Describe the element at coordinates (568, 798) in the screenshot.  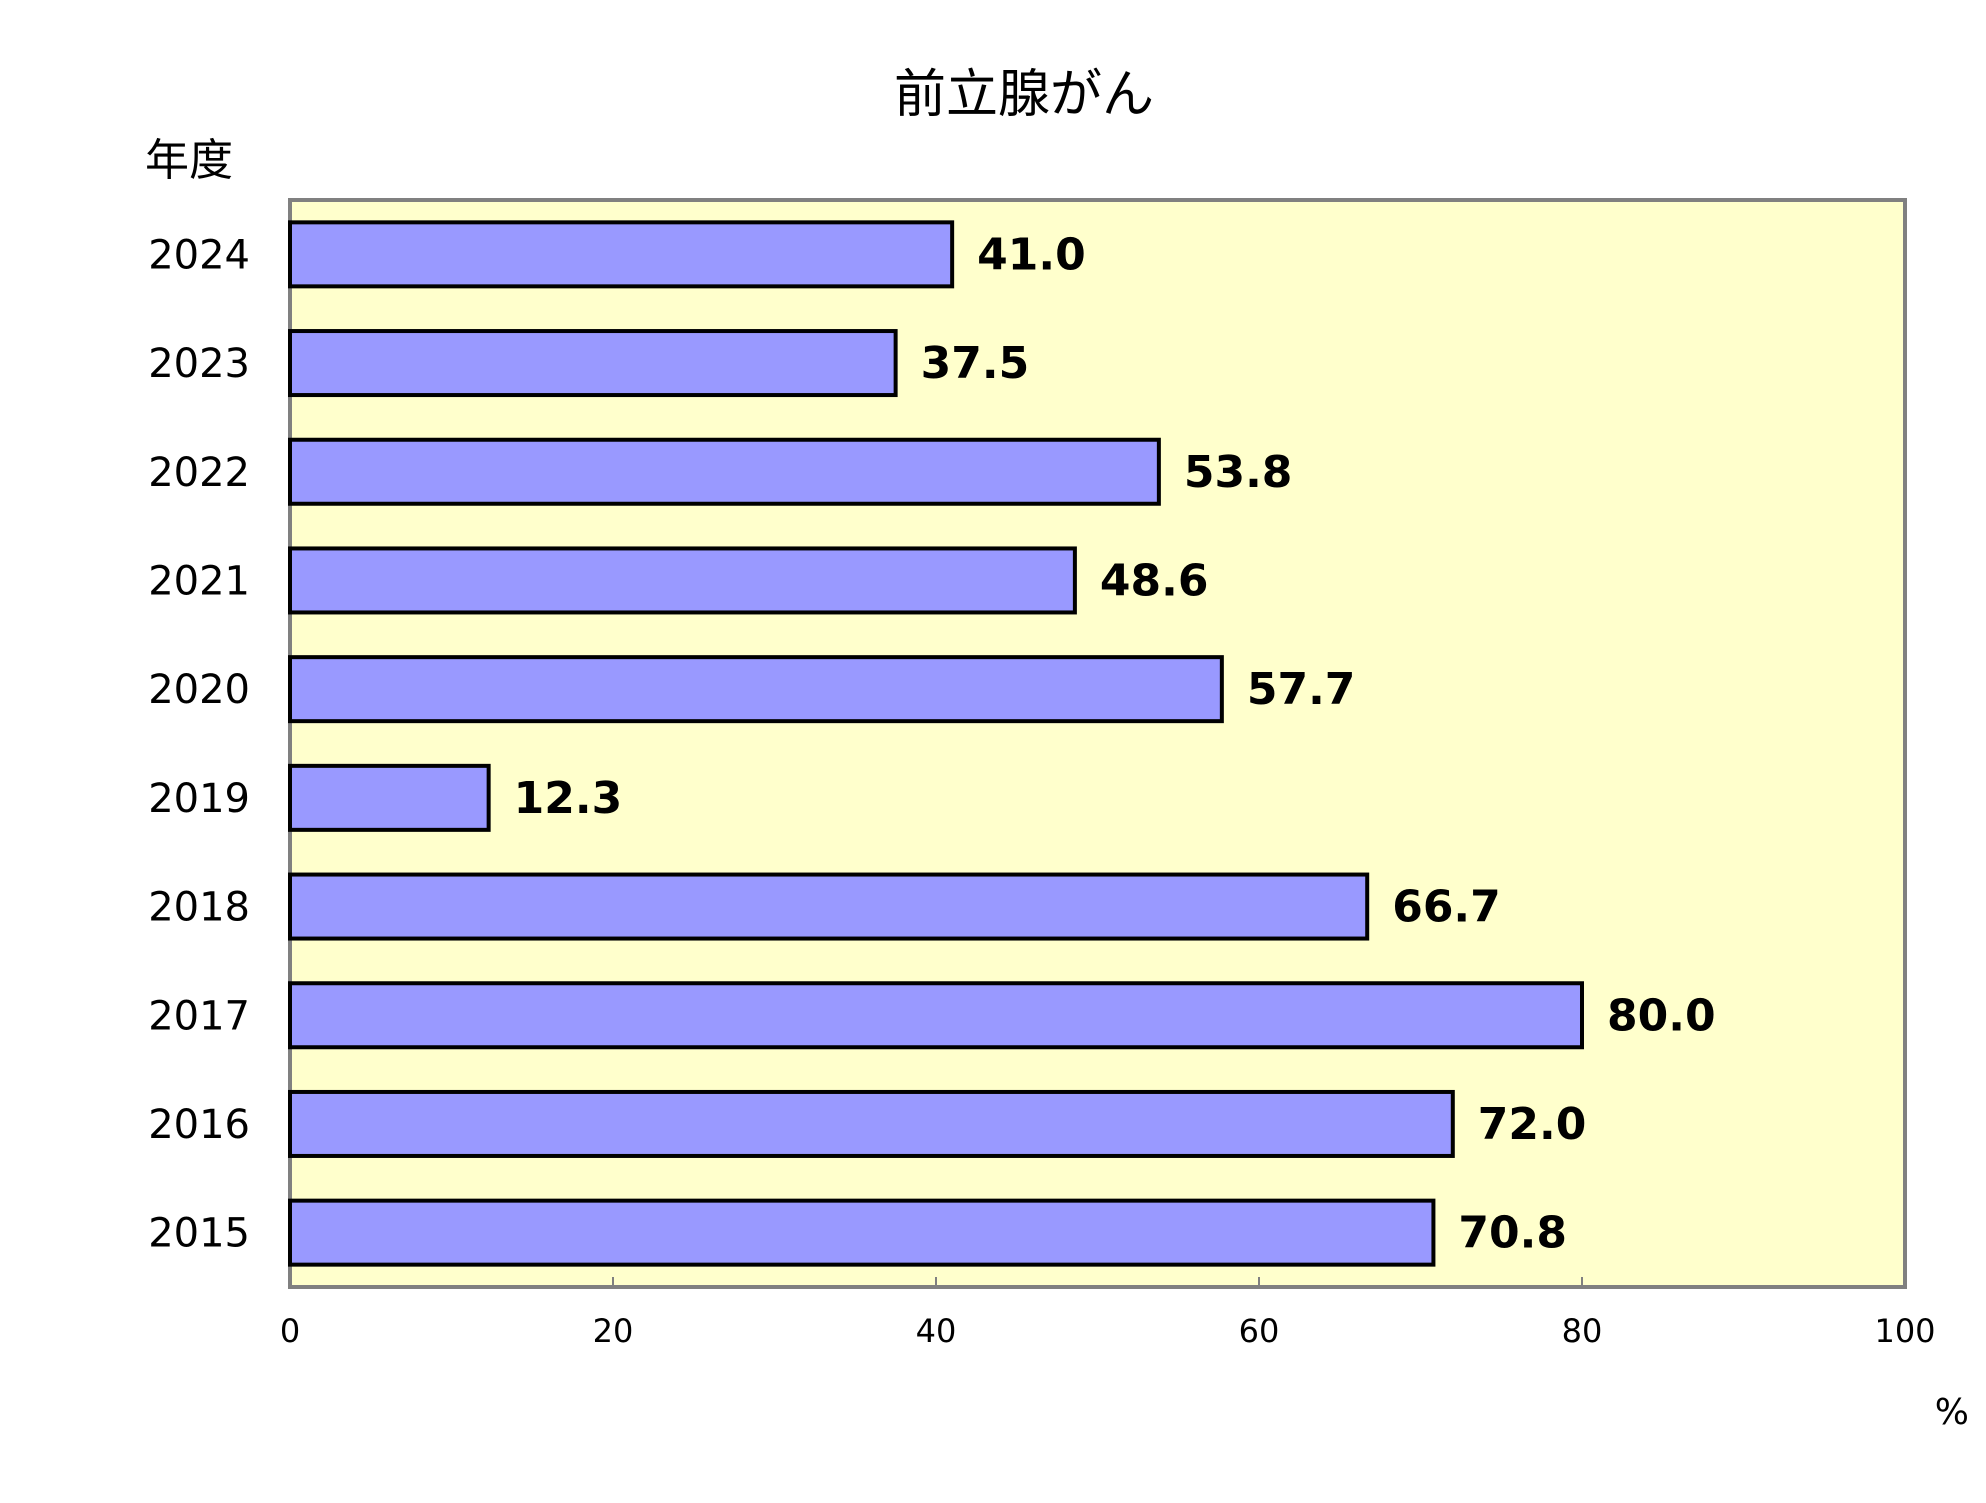
I see `value-label-2019: 12.3` at that location.